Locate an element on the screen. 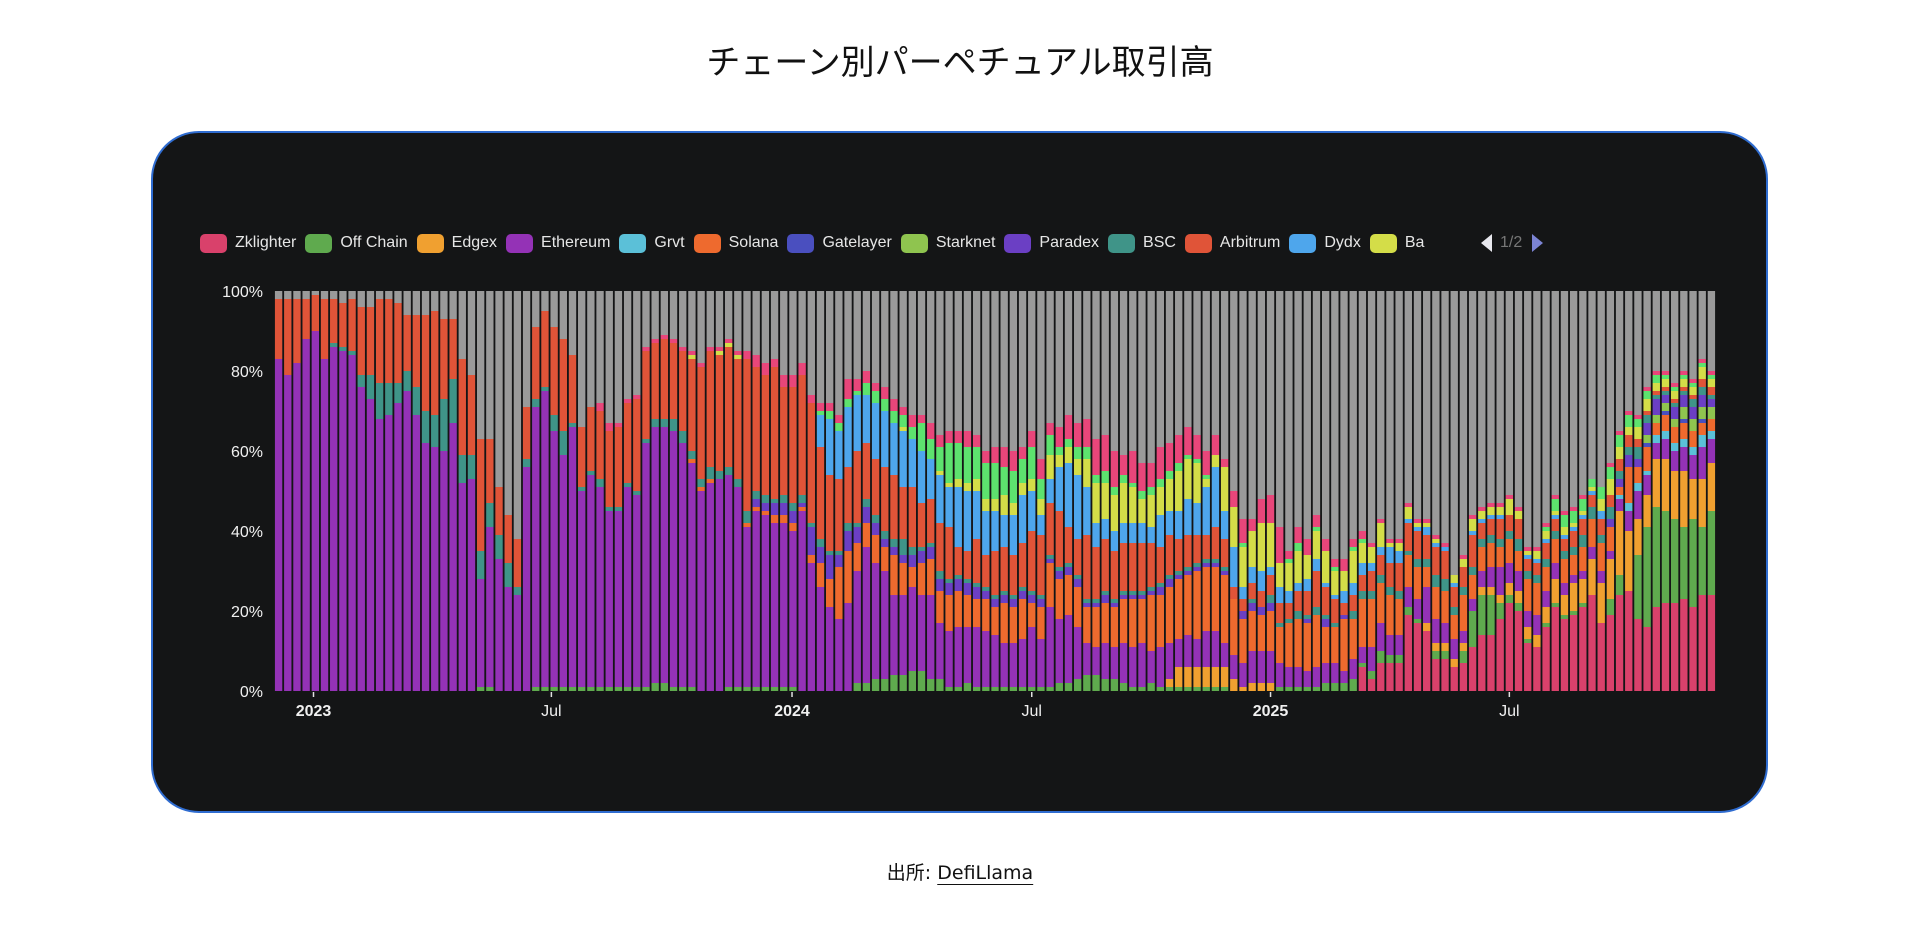  legend-item-off-chain: Off Chain is located at coordinates (356, 243).